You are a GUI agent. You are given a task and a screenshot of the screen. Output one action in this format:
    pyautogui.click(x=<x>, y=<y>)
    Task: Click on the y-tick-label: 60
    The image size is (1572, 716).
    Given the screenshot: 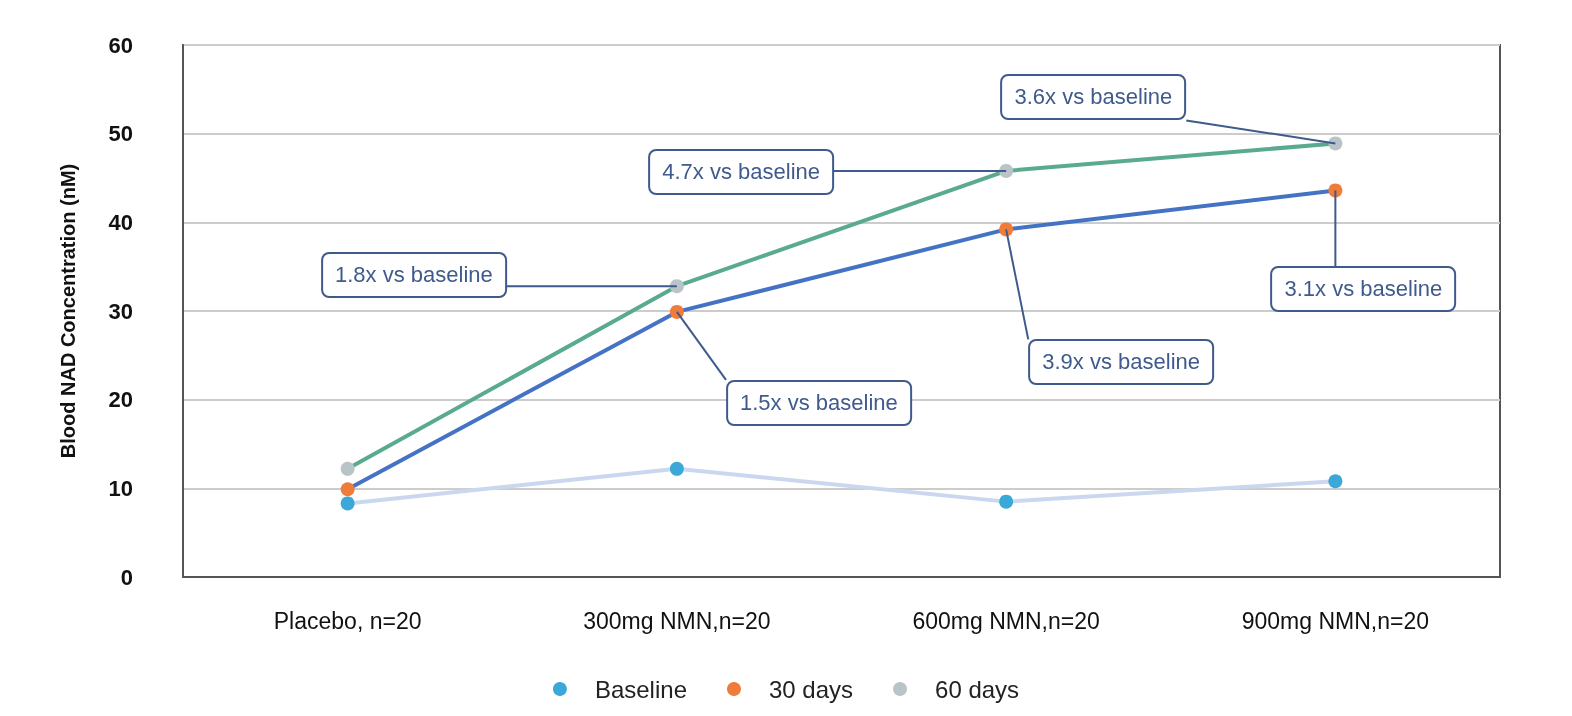 What is the action you would take?
    pyautogui.click(x=120, y=45)
    